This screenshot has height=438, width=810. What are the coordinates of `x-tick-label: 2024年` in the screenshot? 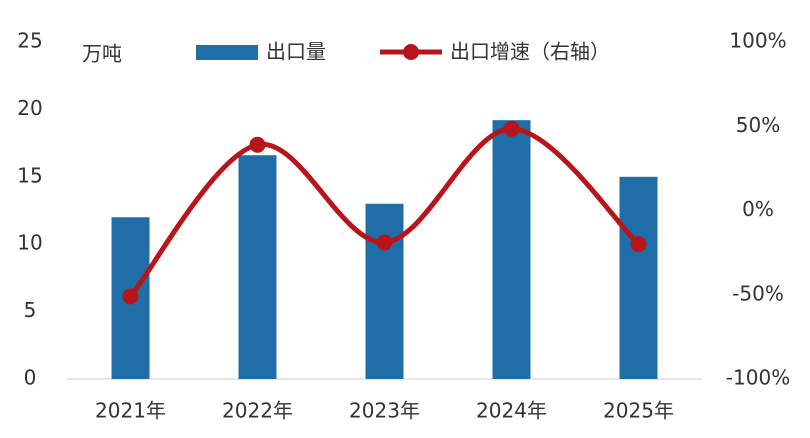 It's located at (511, 411).